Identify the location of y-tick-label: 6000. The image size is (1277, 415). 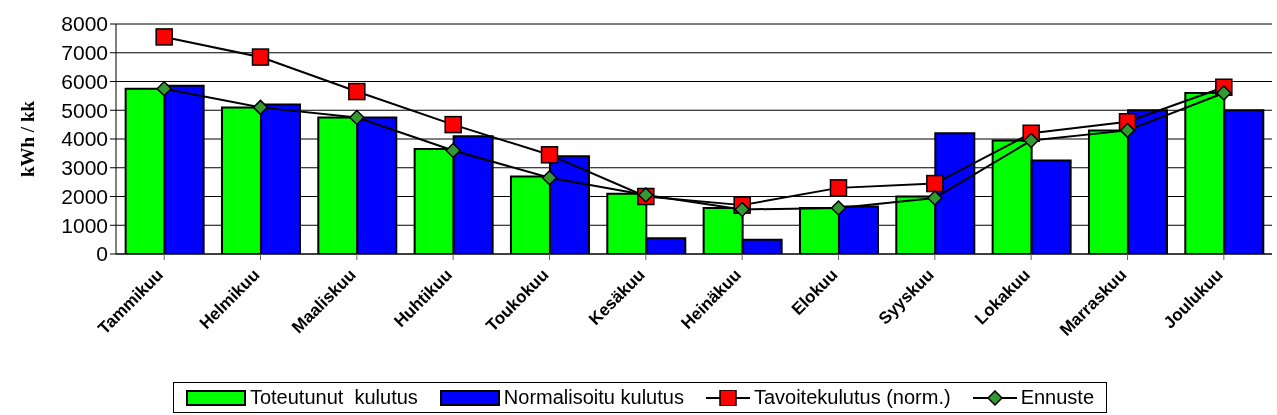
(84, 81).